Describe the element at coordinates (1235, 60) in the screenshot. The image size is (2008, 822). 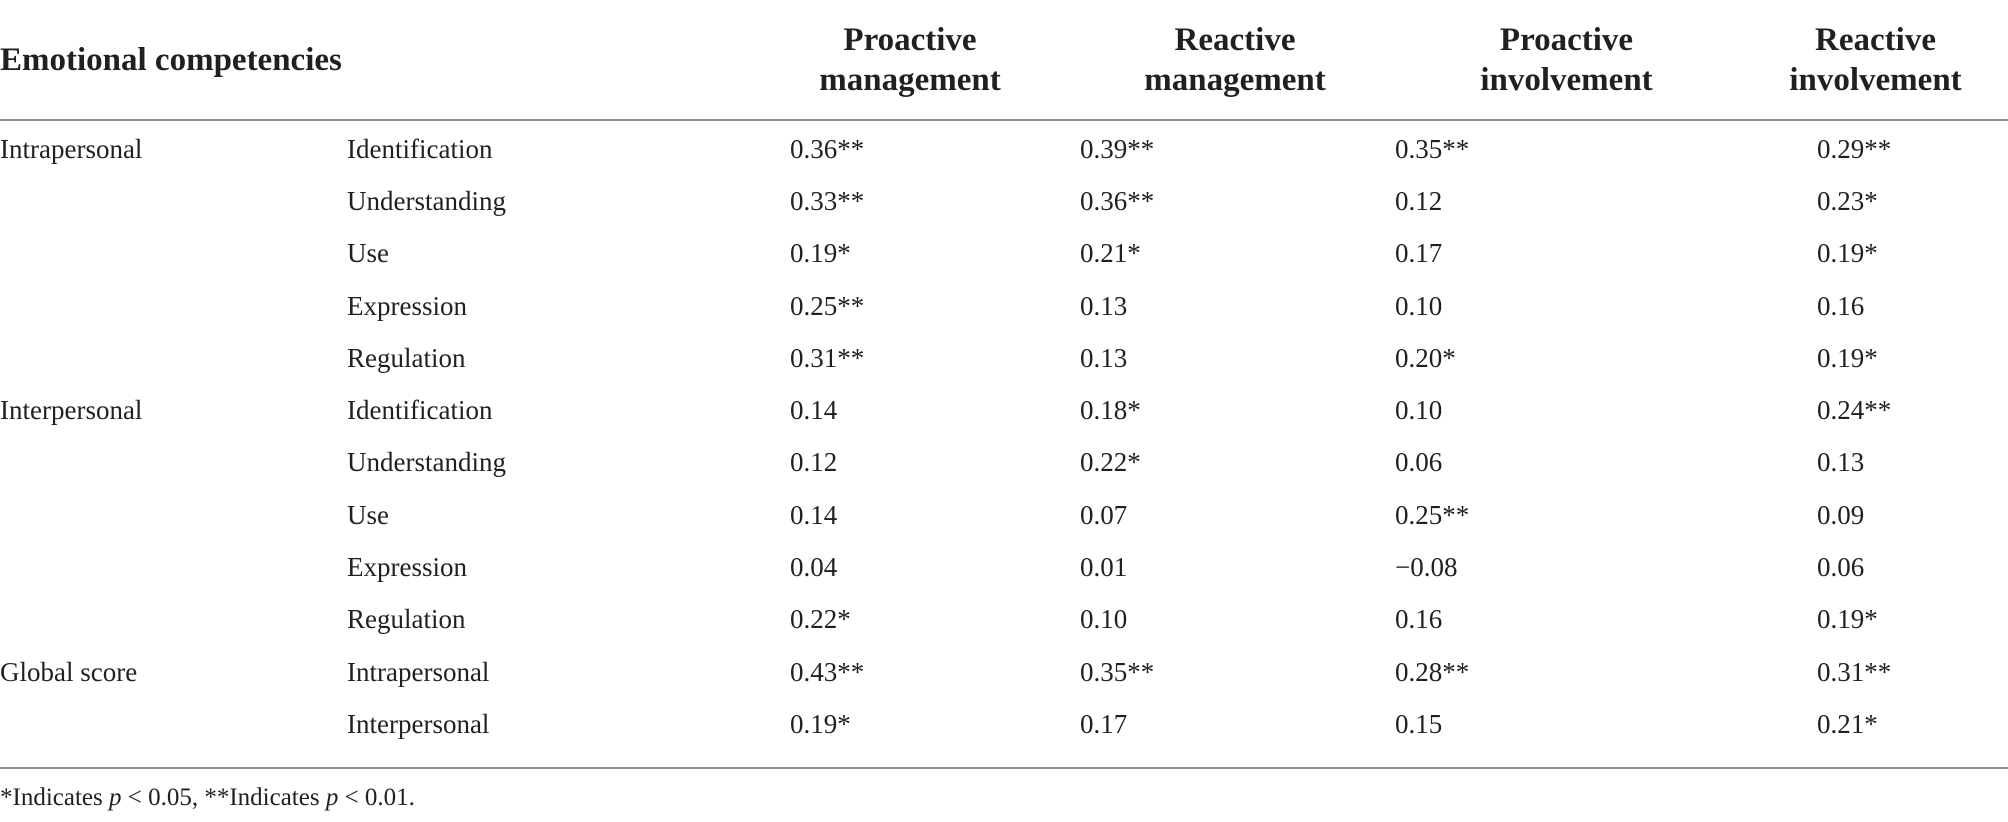
I see `header-reactive-management: Reactive management` at that location.